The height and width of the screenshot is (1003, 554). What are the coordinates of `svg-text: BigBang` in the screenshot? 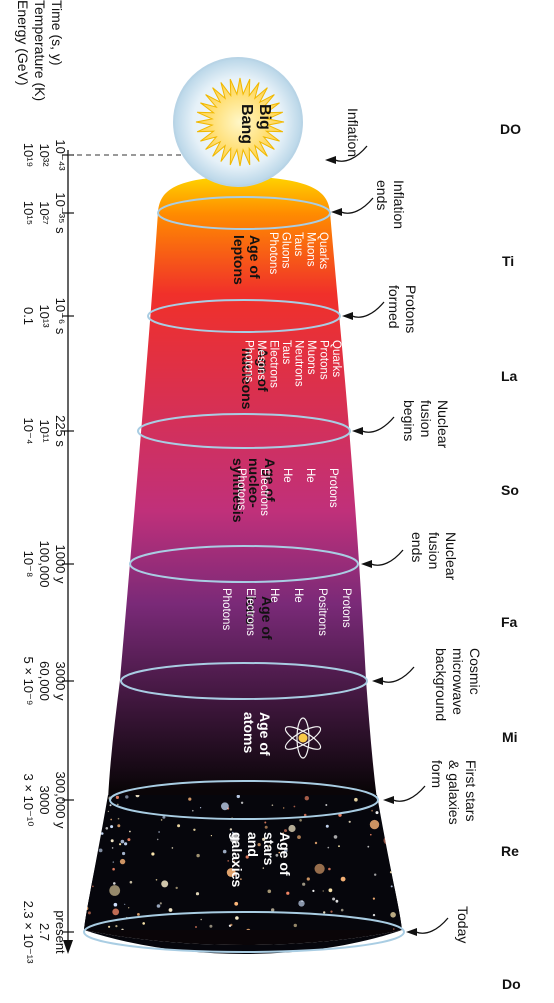 It's located at (255, 124).